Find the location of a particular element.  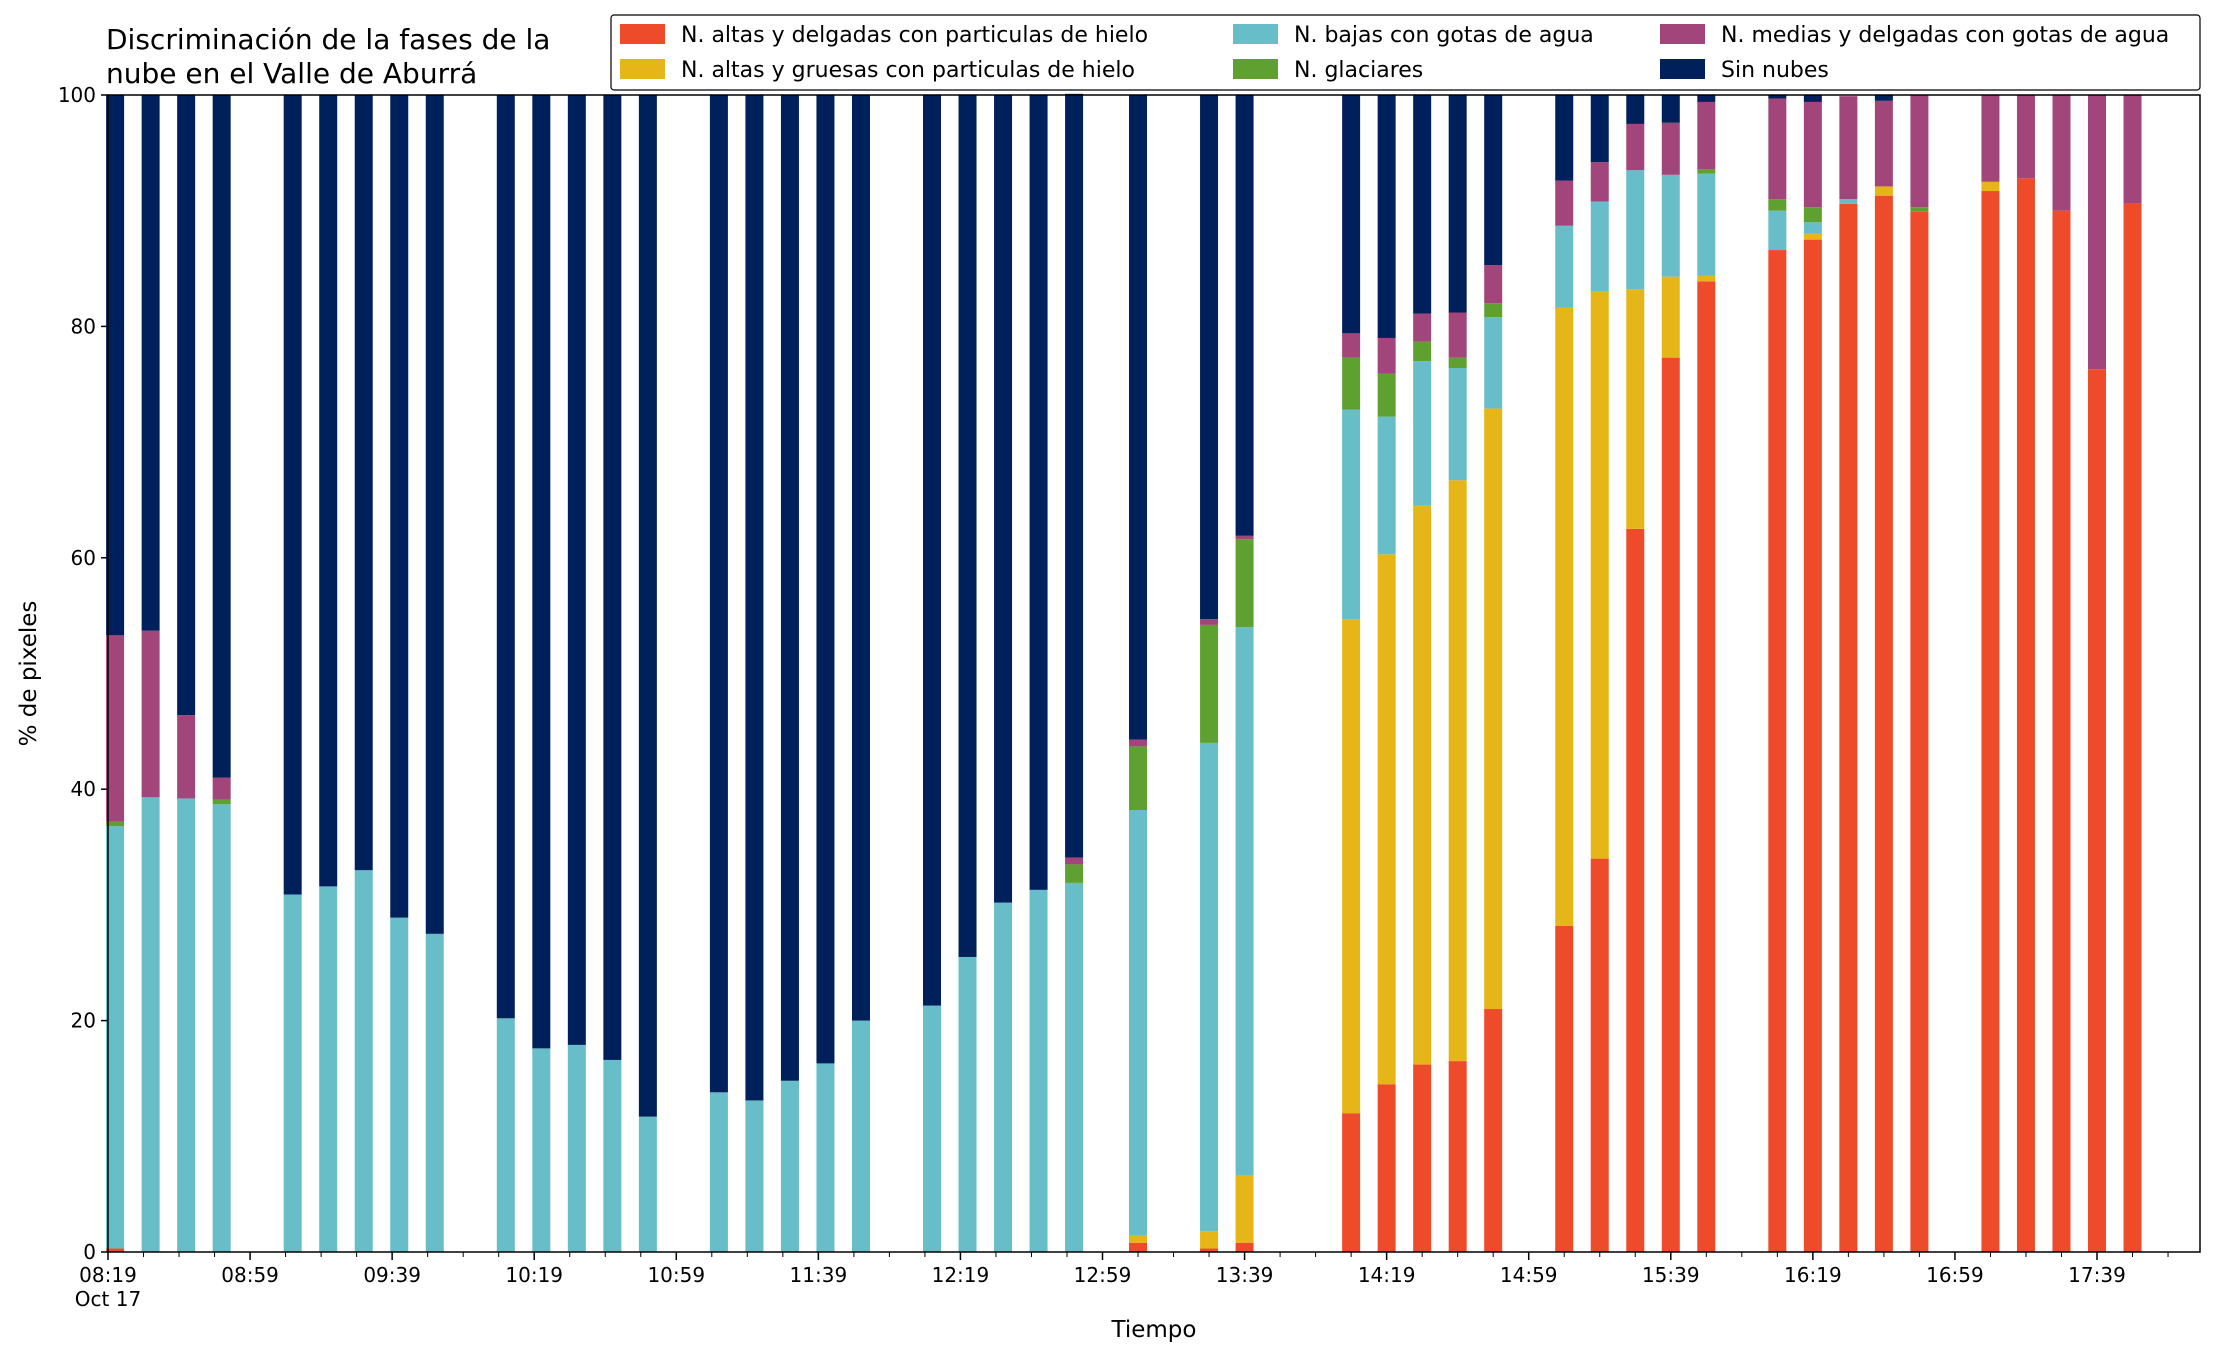

bar-segment-s5-10:11 is located at coordinates (505, 557).